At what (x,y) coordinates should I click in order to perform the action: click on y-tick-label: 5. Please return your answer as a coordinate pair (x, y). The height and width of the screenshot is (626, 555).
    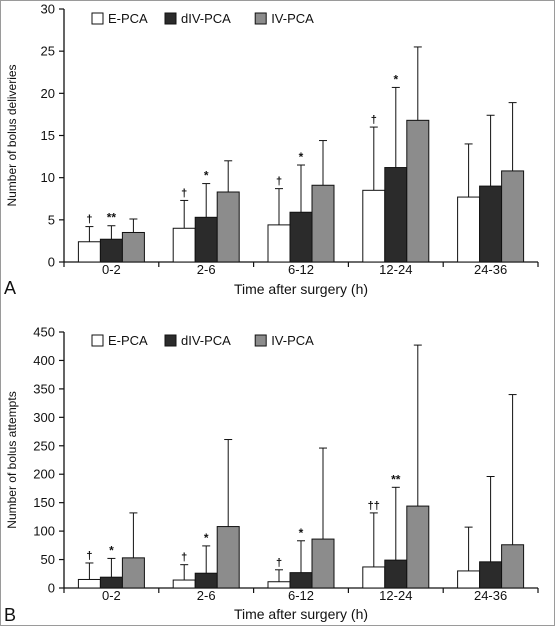
    Looking at the image, I should click on (51, 219).